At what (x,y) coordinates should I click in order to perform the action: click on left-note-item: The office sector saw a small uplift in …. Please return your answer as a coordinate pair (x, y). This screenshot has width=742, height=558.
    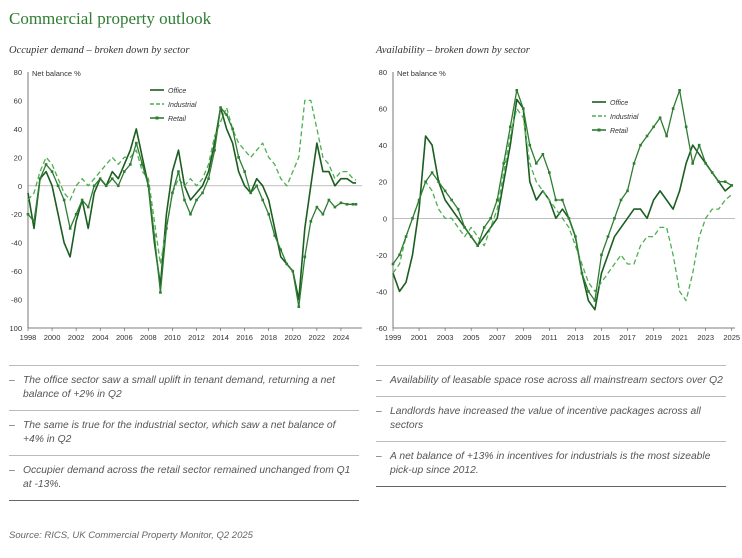
    Looking at the image, I should click on (184, 387).